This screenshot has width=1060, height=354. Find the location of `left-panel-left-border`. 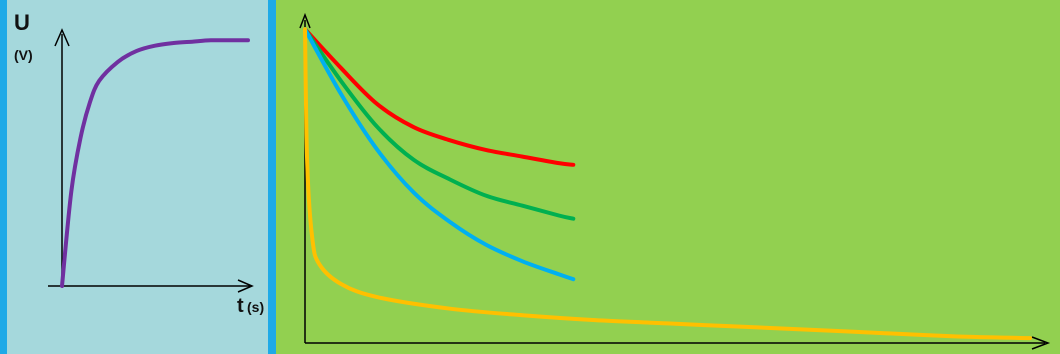

left-panel-left-border is located at coordinates (3, 177).